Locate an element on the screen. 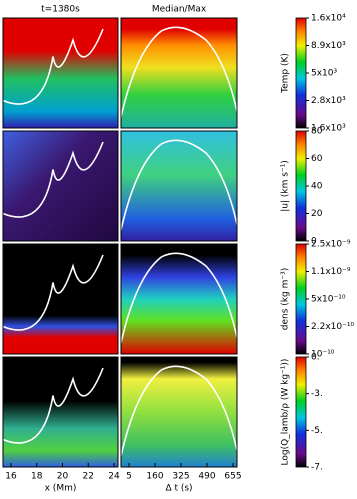  x-axis-label: Δ t (s) is located at coordinates (178, 489).